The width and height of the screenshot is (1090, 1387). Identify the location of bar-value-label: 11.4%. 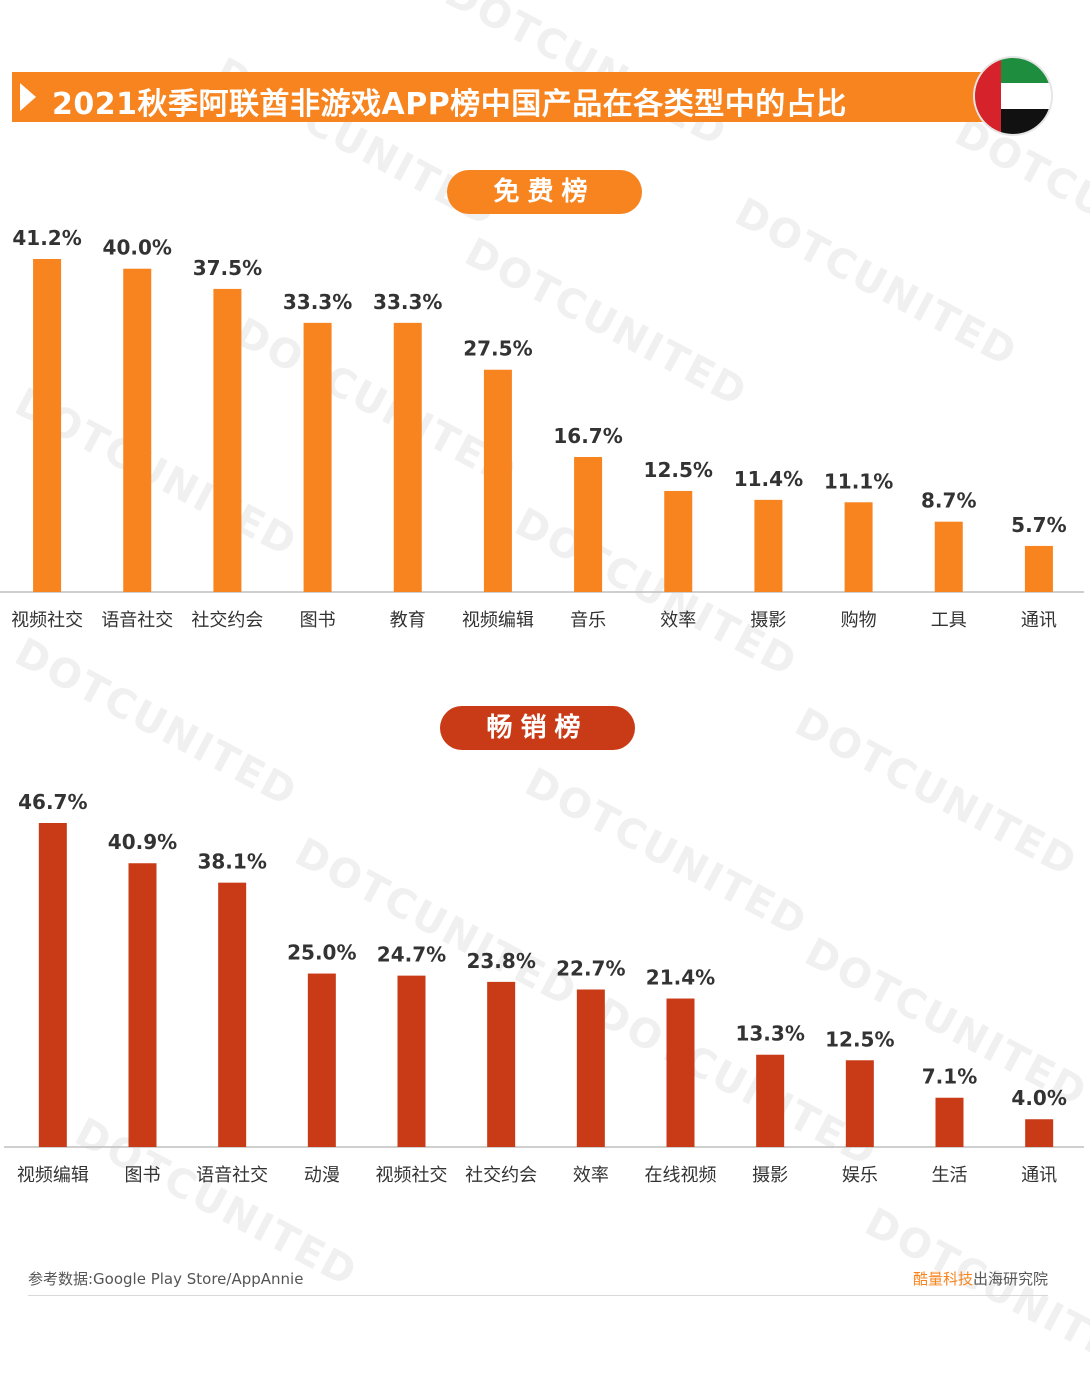
(768, 479).